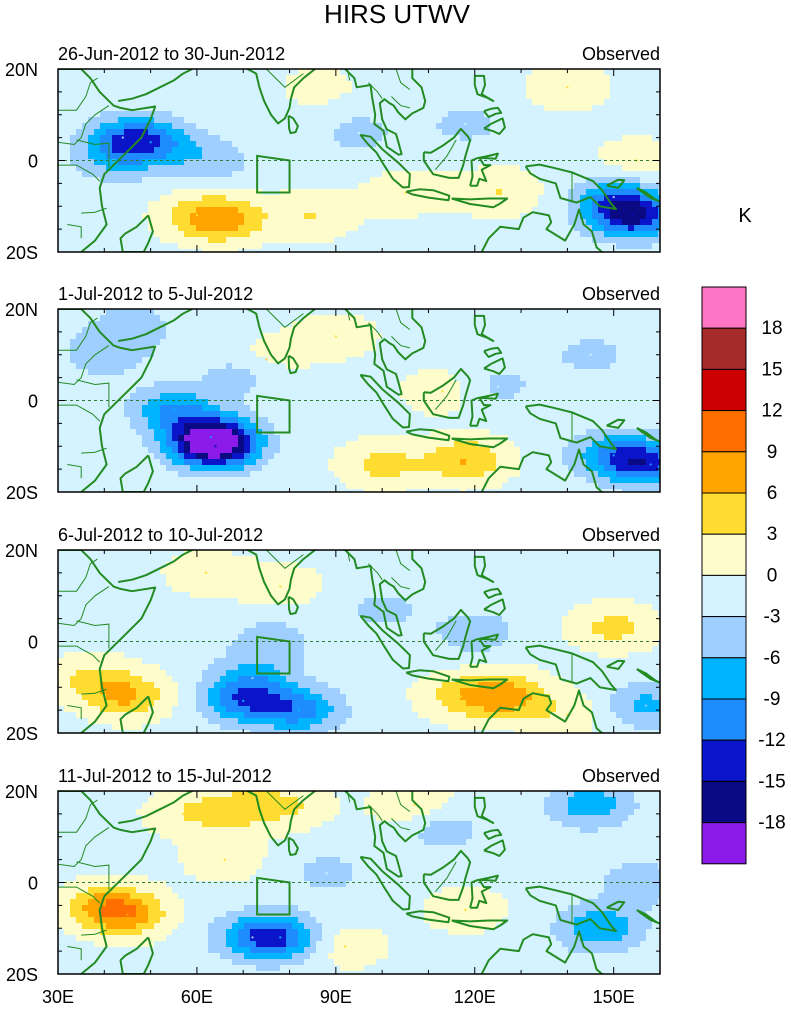  Describe the element at coordinates (621, 776) in the screenshot. I see `panel-source-label: Observed` at that location.